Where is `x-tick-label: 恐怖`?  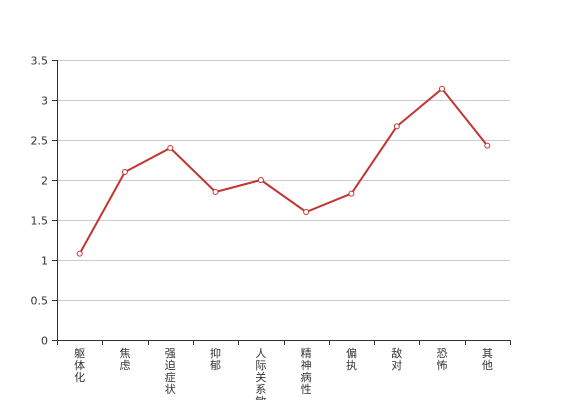 x-tick-label: 恐怖 is located at coordinates (442, 359).